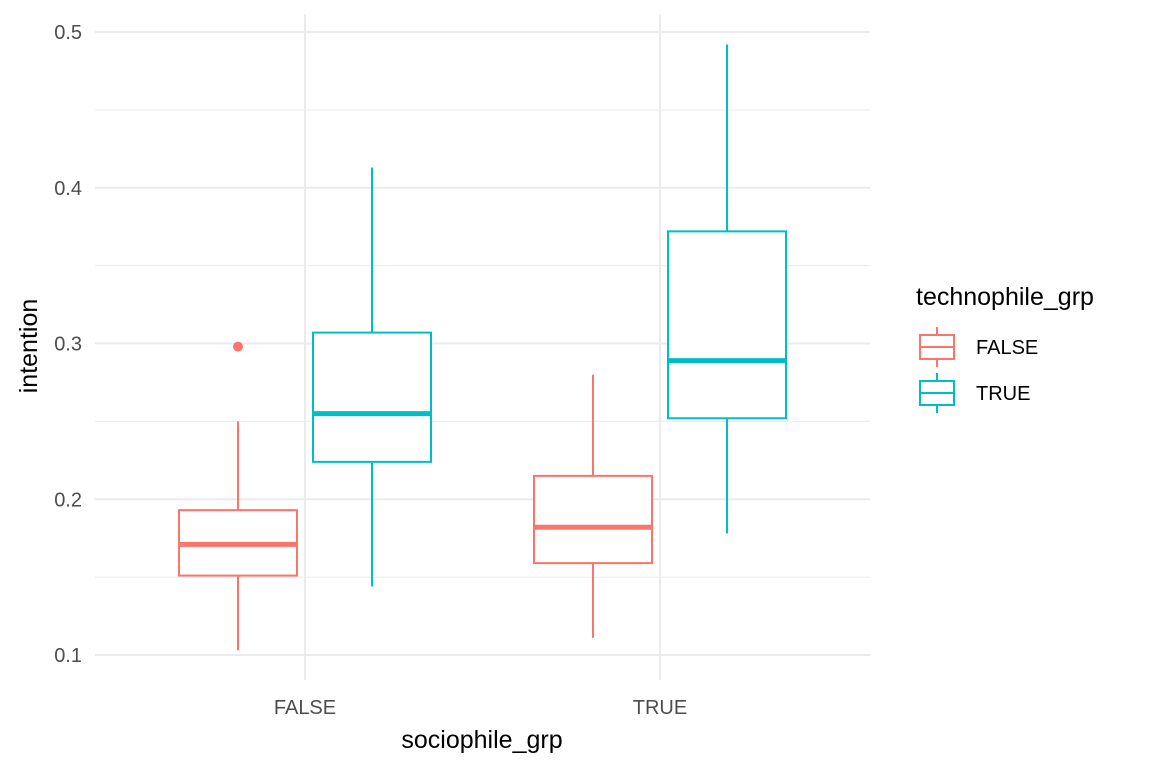 This screenshot has height=768, width=1152. I want to click on x-axis-ticks: FALSE TRUE, so click(480, 708).